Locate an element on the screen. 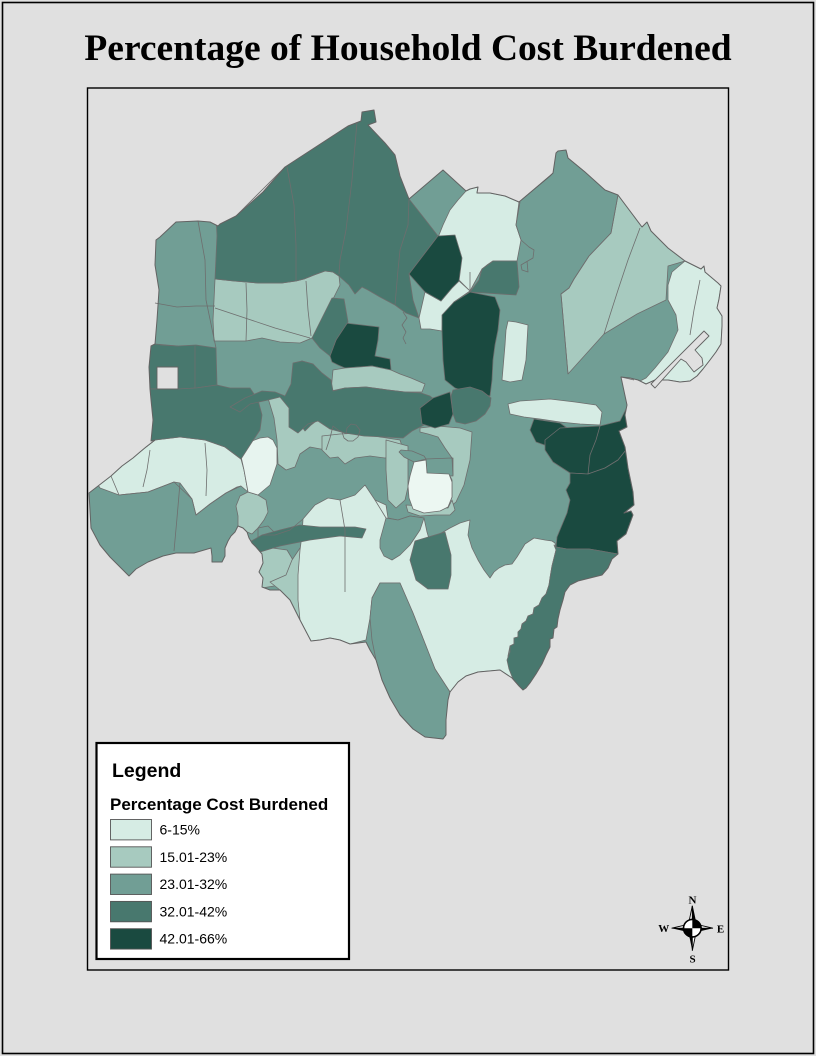 This screenshot has width=816, height=1056. svg-text: S is located at coordinates (692, 960).